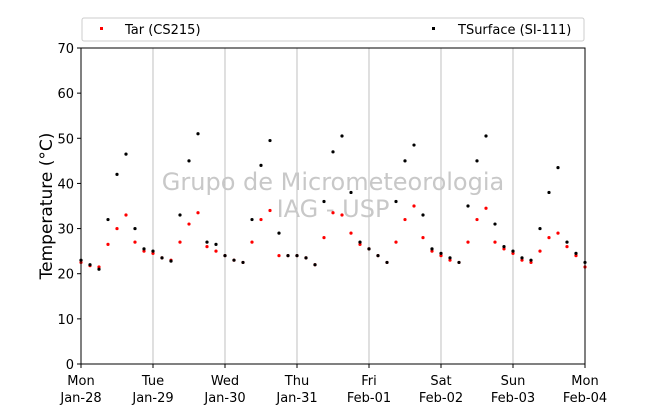 The height and width of the screenshot is (409, 650). I want to click on legend-box, so click(333, 29).